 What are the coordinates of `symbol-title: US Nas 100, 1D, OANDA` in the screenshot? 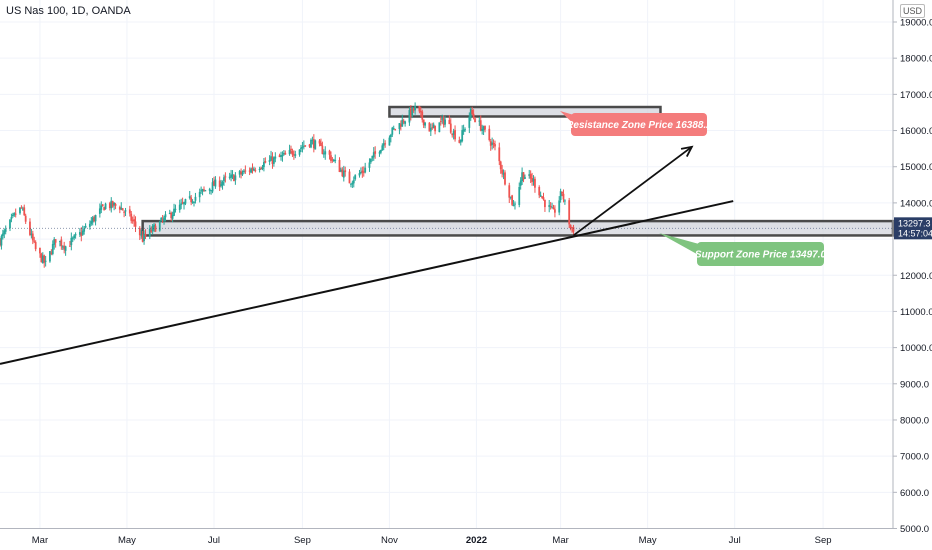 It's located at (68, 11).